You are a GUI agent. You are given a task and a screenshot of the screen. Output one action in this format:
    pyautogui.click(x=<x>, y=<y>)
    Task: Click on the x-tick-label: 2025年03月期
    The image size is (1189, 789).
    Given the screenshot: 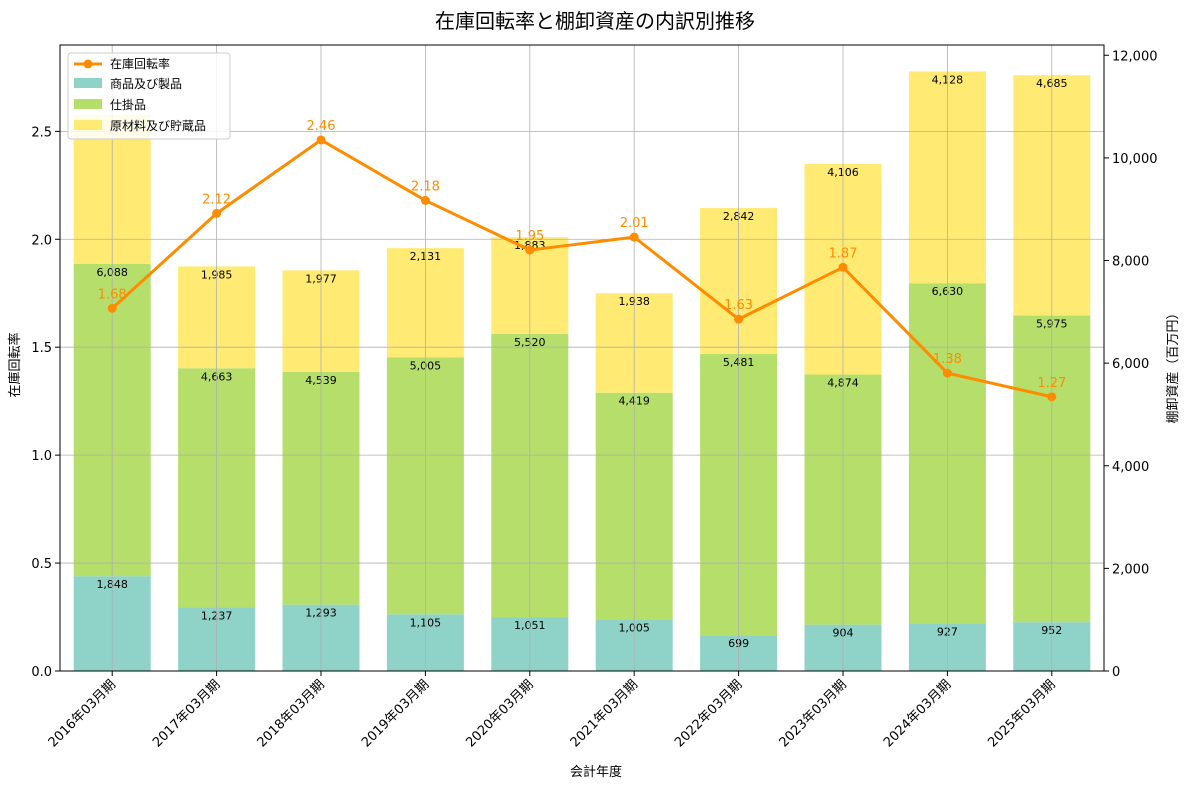 What is the action you would take?
    pyautogui.click(x=1021, y=713)
    